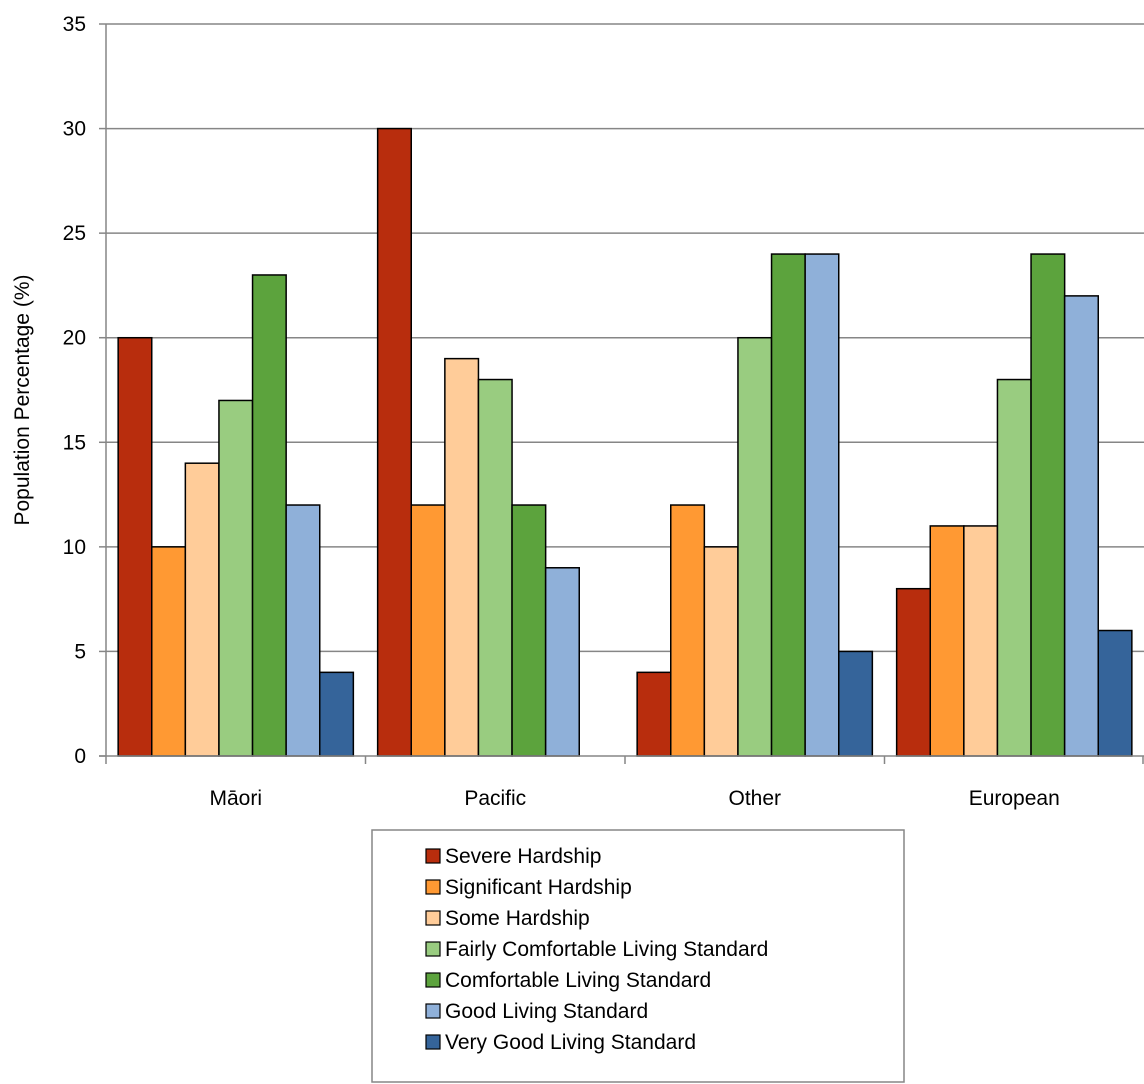 The image size is (1144, 1084). What do you see at coordinates (788, 505) in the screenshot?
I see `bar-other-comfortable-living-standard` at bounding box center [788, 505].